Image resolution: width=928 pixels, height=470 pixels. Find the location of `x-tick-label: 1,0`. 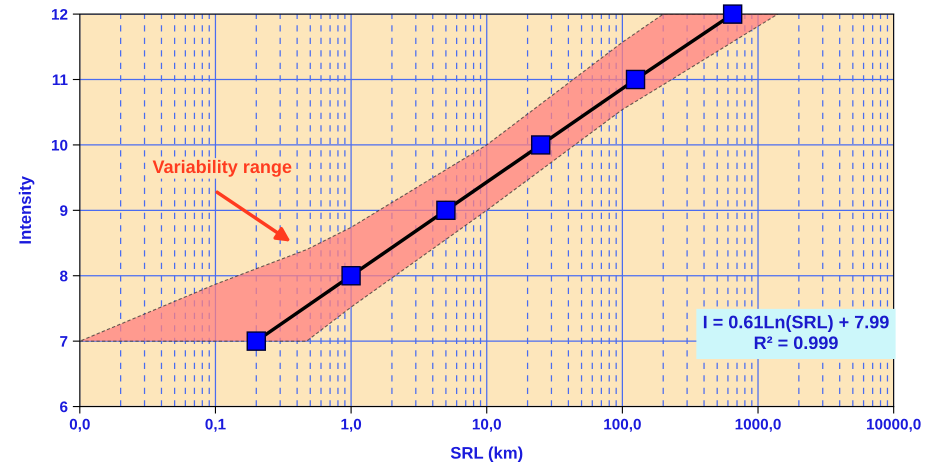

x-tick-label: 1,0 is located at coordinates (351, 425).